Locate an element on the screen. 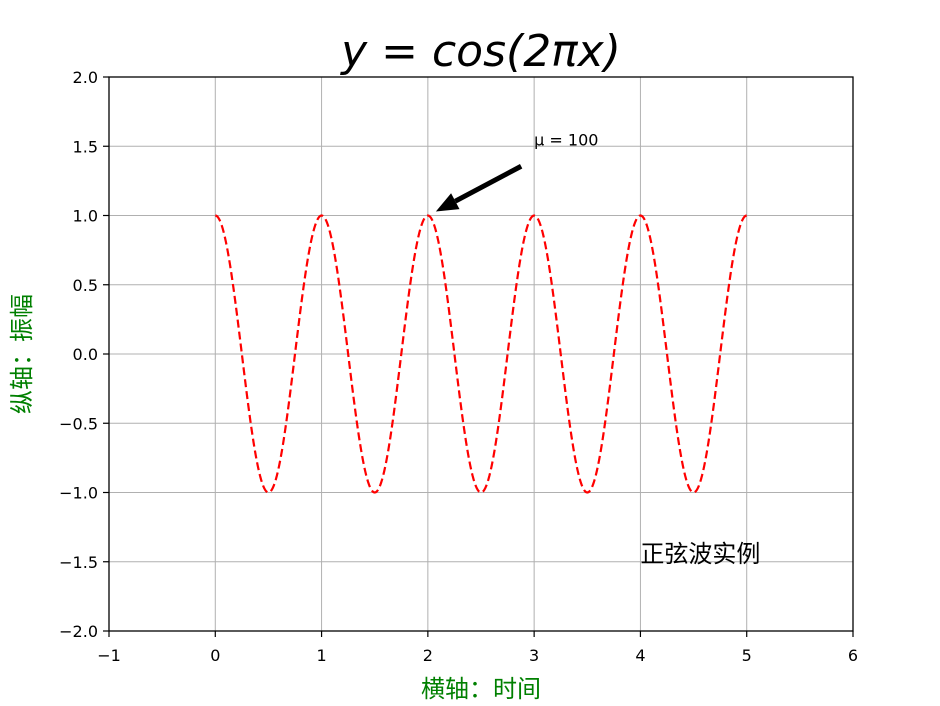  x-tick-label: 2 is located at coordinates (428, 655).